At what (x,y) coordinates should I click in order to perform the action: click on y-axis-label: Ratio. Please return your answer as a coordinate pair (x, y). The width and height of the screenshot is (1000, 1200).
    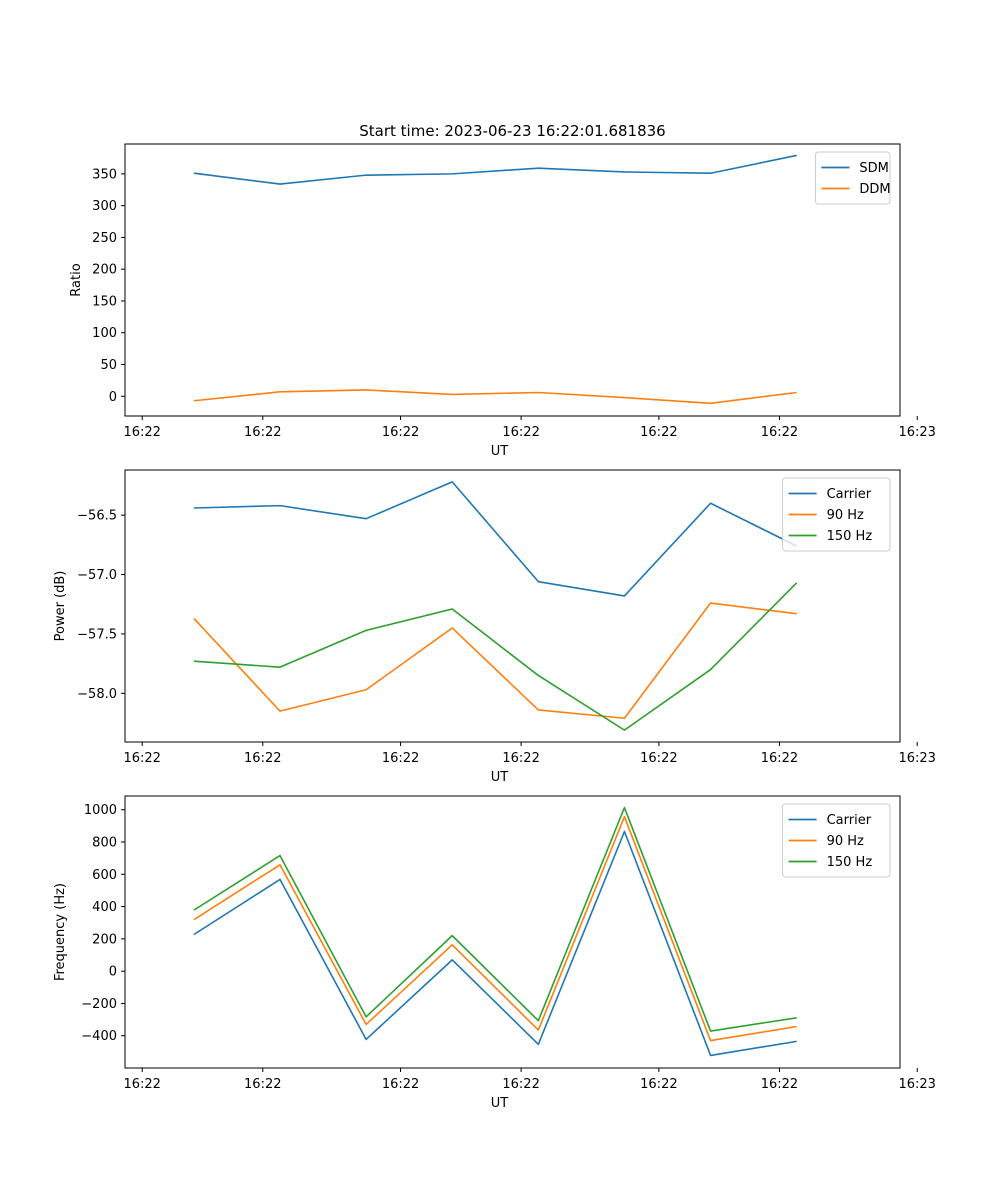
    Looking at the image, I should click on (76, 279).